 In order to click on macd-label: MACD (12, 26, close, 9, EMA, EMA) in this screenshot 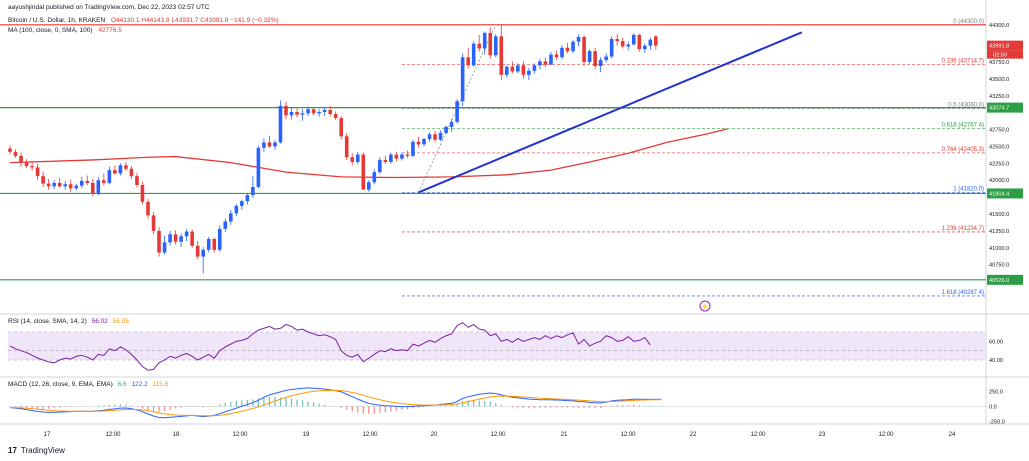, I will do `click(60, 384)`.